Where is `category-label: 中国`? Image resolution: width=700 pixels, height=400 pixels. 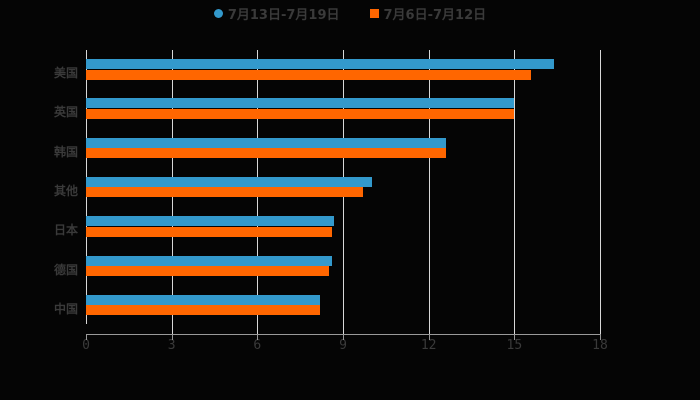 category-label: 中国 is located at coordinates (65, 308).